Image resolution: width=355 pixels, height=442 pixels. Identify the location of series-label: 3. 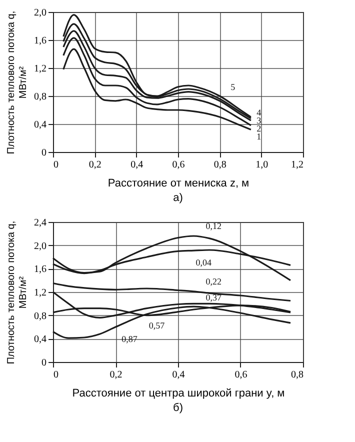
(259, 121).